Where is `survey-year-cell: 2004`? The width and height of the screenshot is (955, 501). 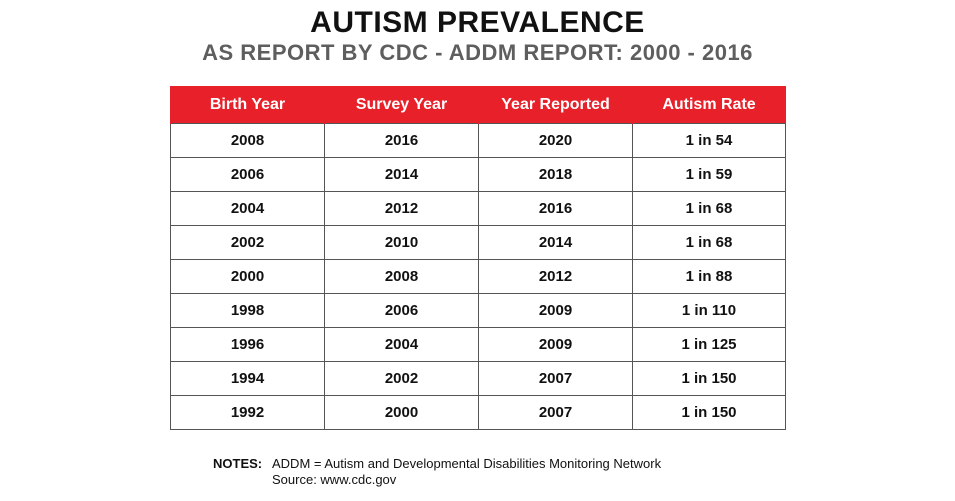
survey-year-cell: 2004 is located at coordinates (401, 344).